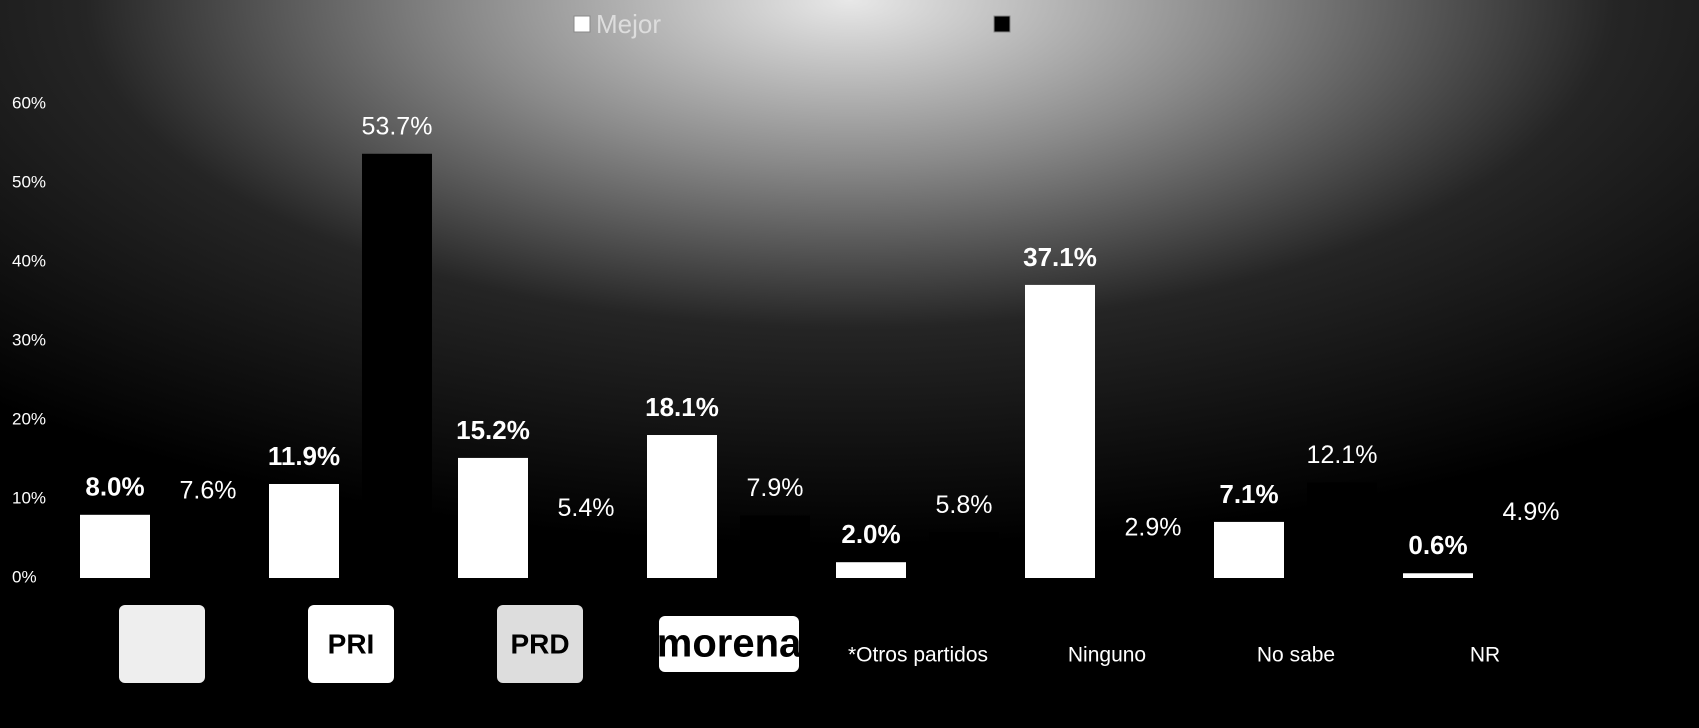 The image size is (1699, 728). I want to click on data-label: 37.1%, so click(1060, 257).